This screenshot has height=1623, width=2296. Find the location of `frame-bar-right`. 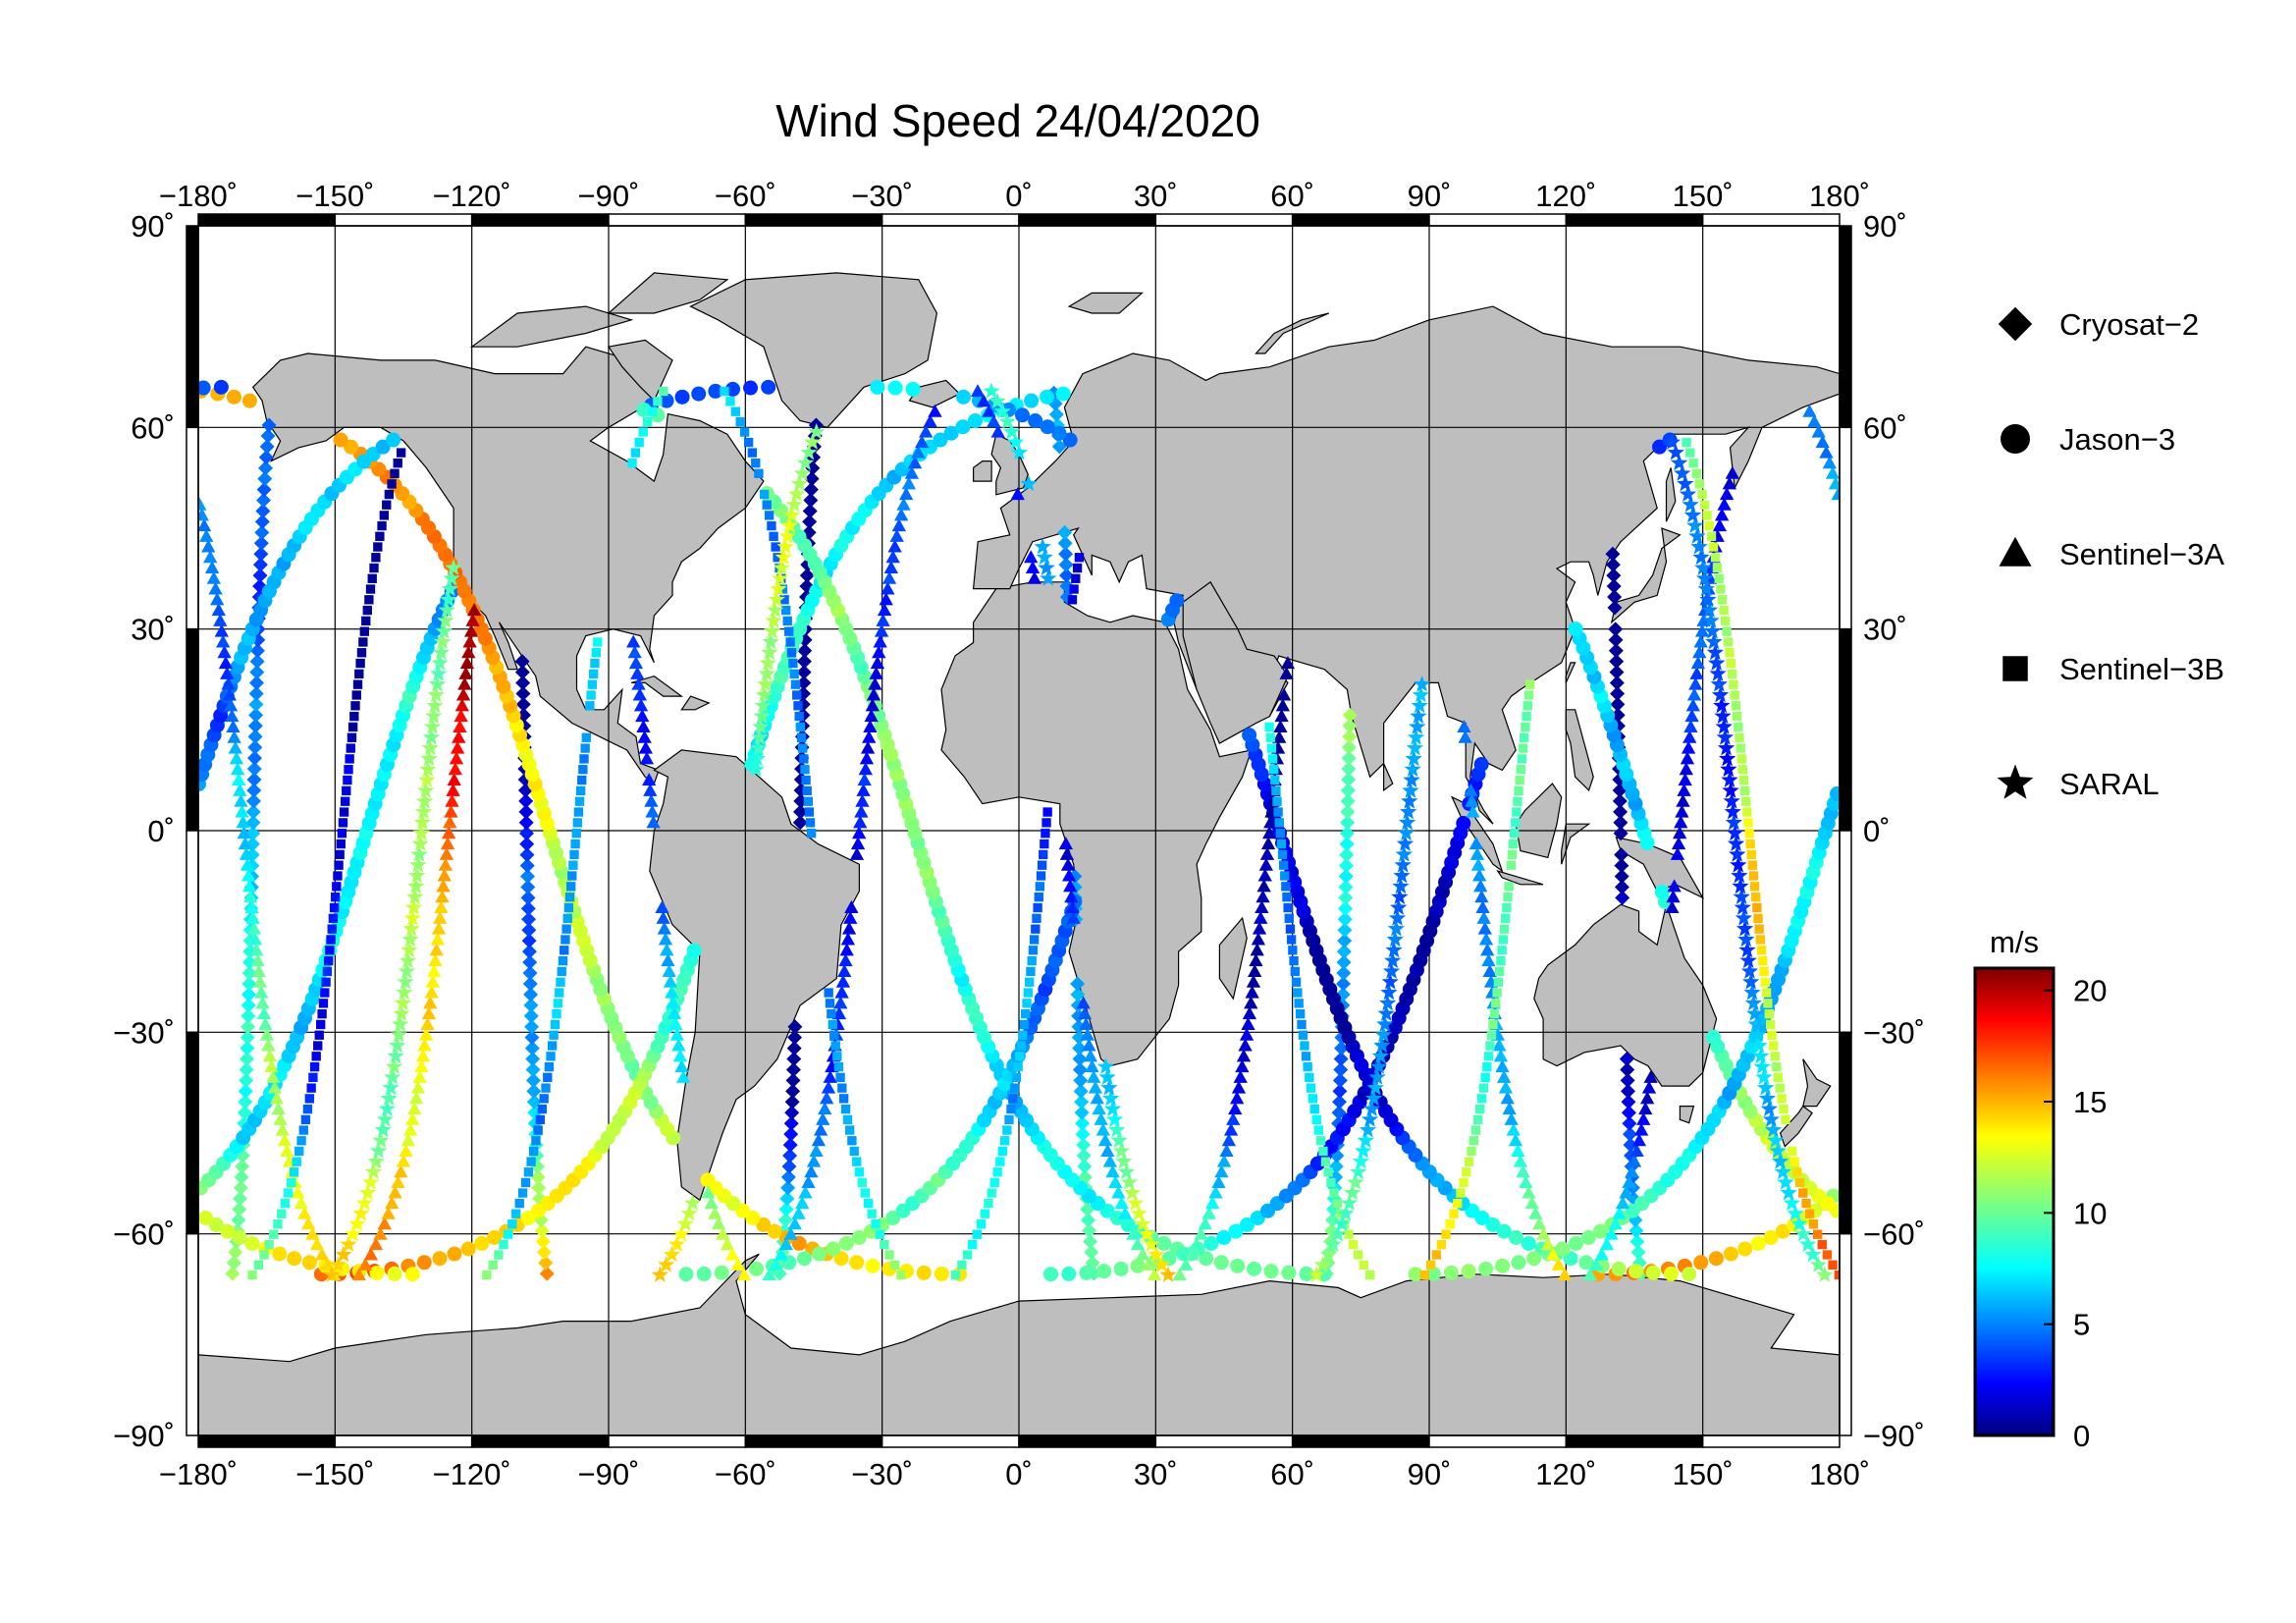

frame-bar-right is located at coordinates (1846, 1133).